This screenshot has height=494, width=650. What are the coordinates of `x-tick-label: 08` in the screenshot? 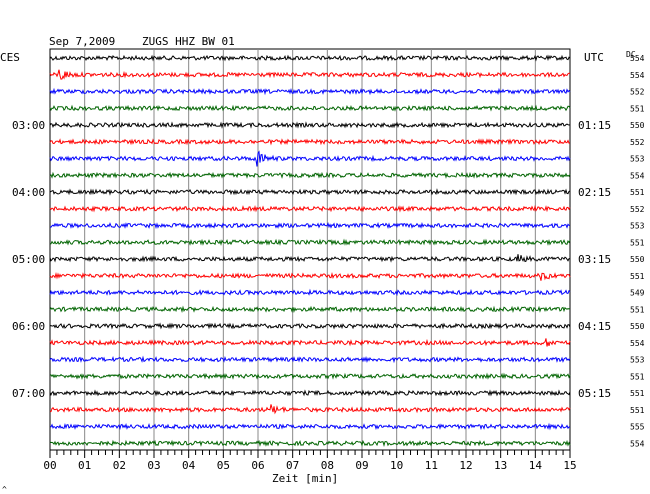 It's located at (327, 465).